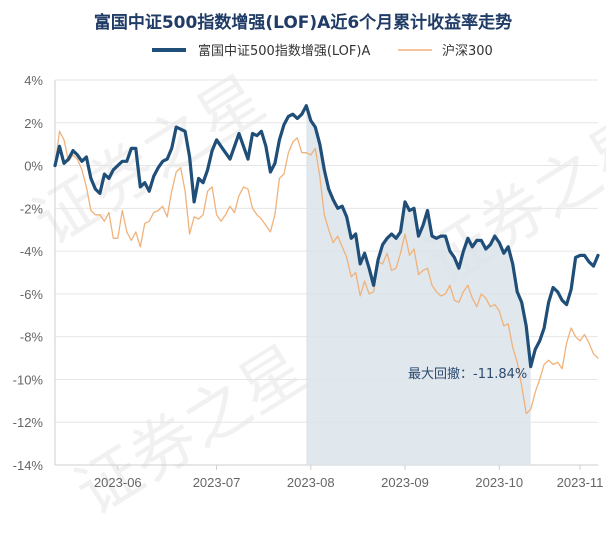  I want to click on legend-label-fund: 富国中证500指数增强(LOF)A, so click(284, 51).